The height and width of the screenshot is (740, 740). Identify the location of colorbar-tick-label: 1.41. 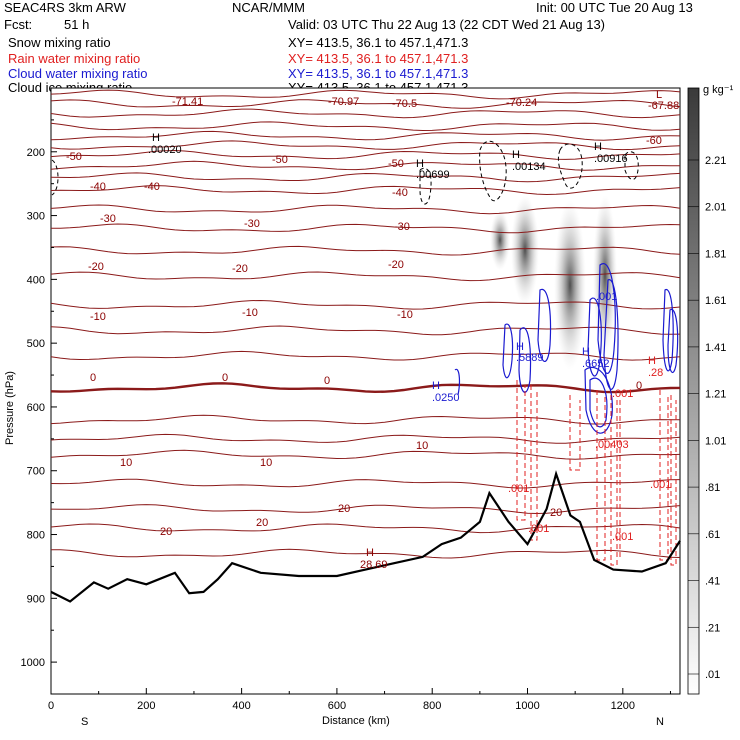
(715, 348).